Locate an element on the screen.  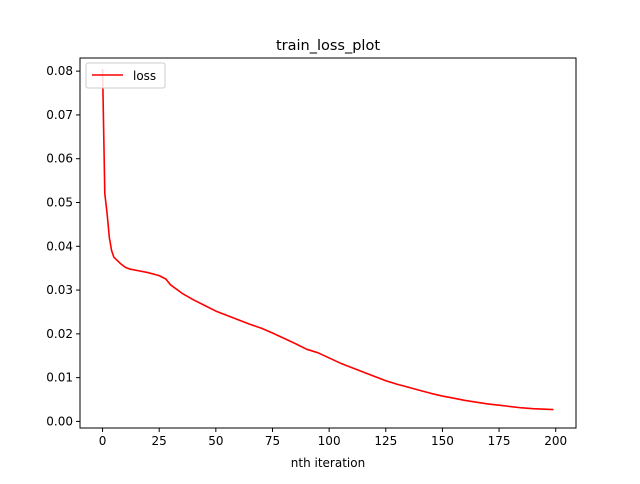
x-tick-label: 200 is located at coordinates (555, 441).